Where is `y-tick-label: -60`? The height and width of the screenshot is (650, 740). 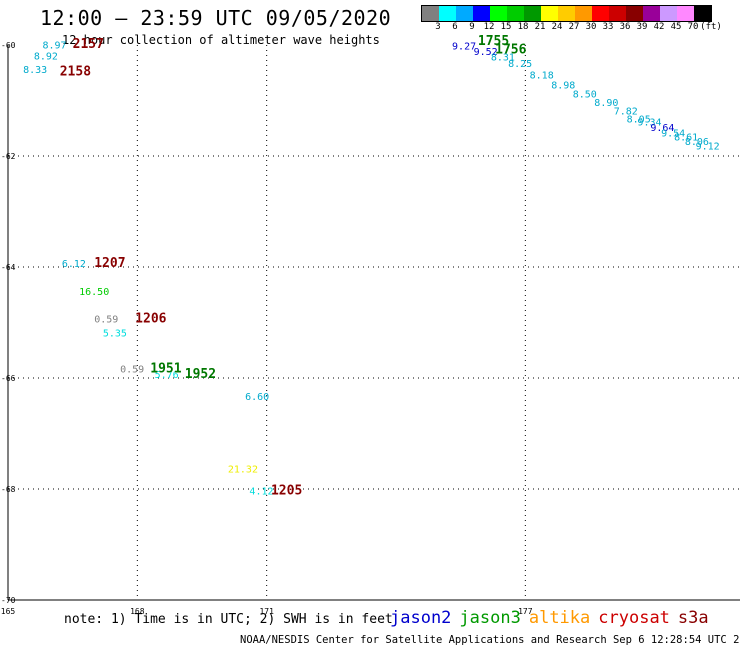 y-tick-label: -60 is located at coordinates (8, 45).